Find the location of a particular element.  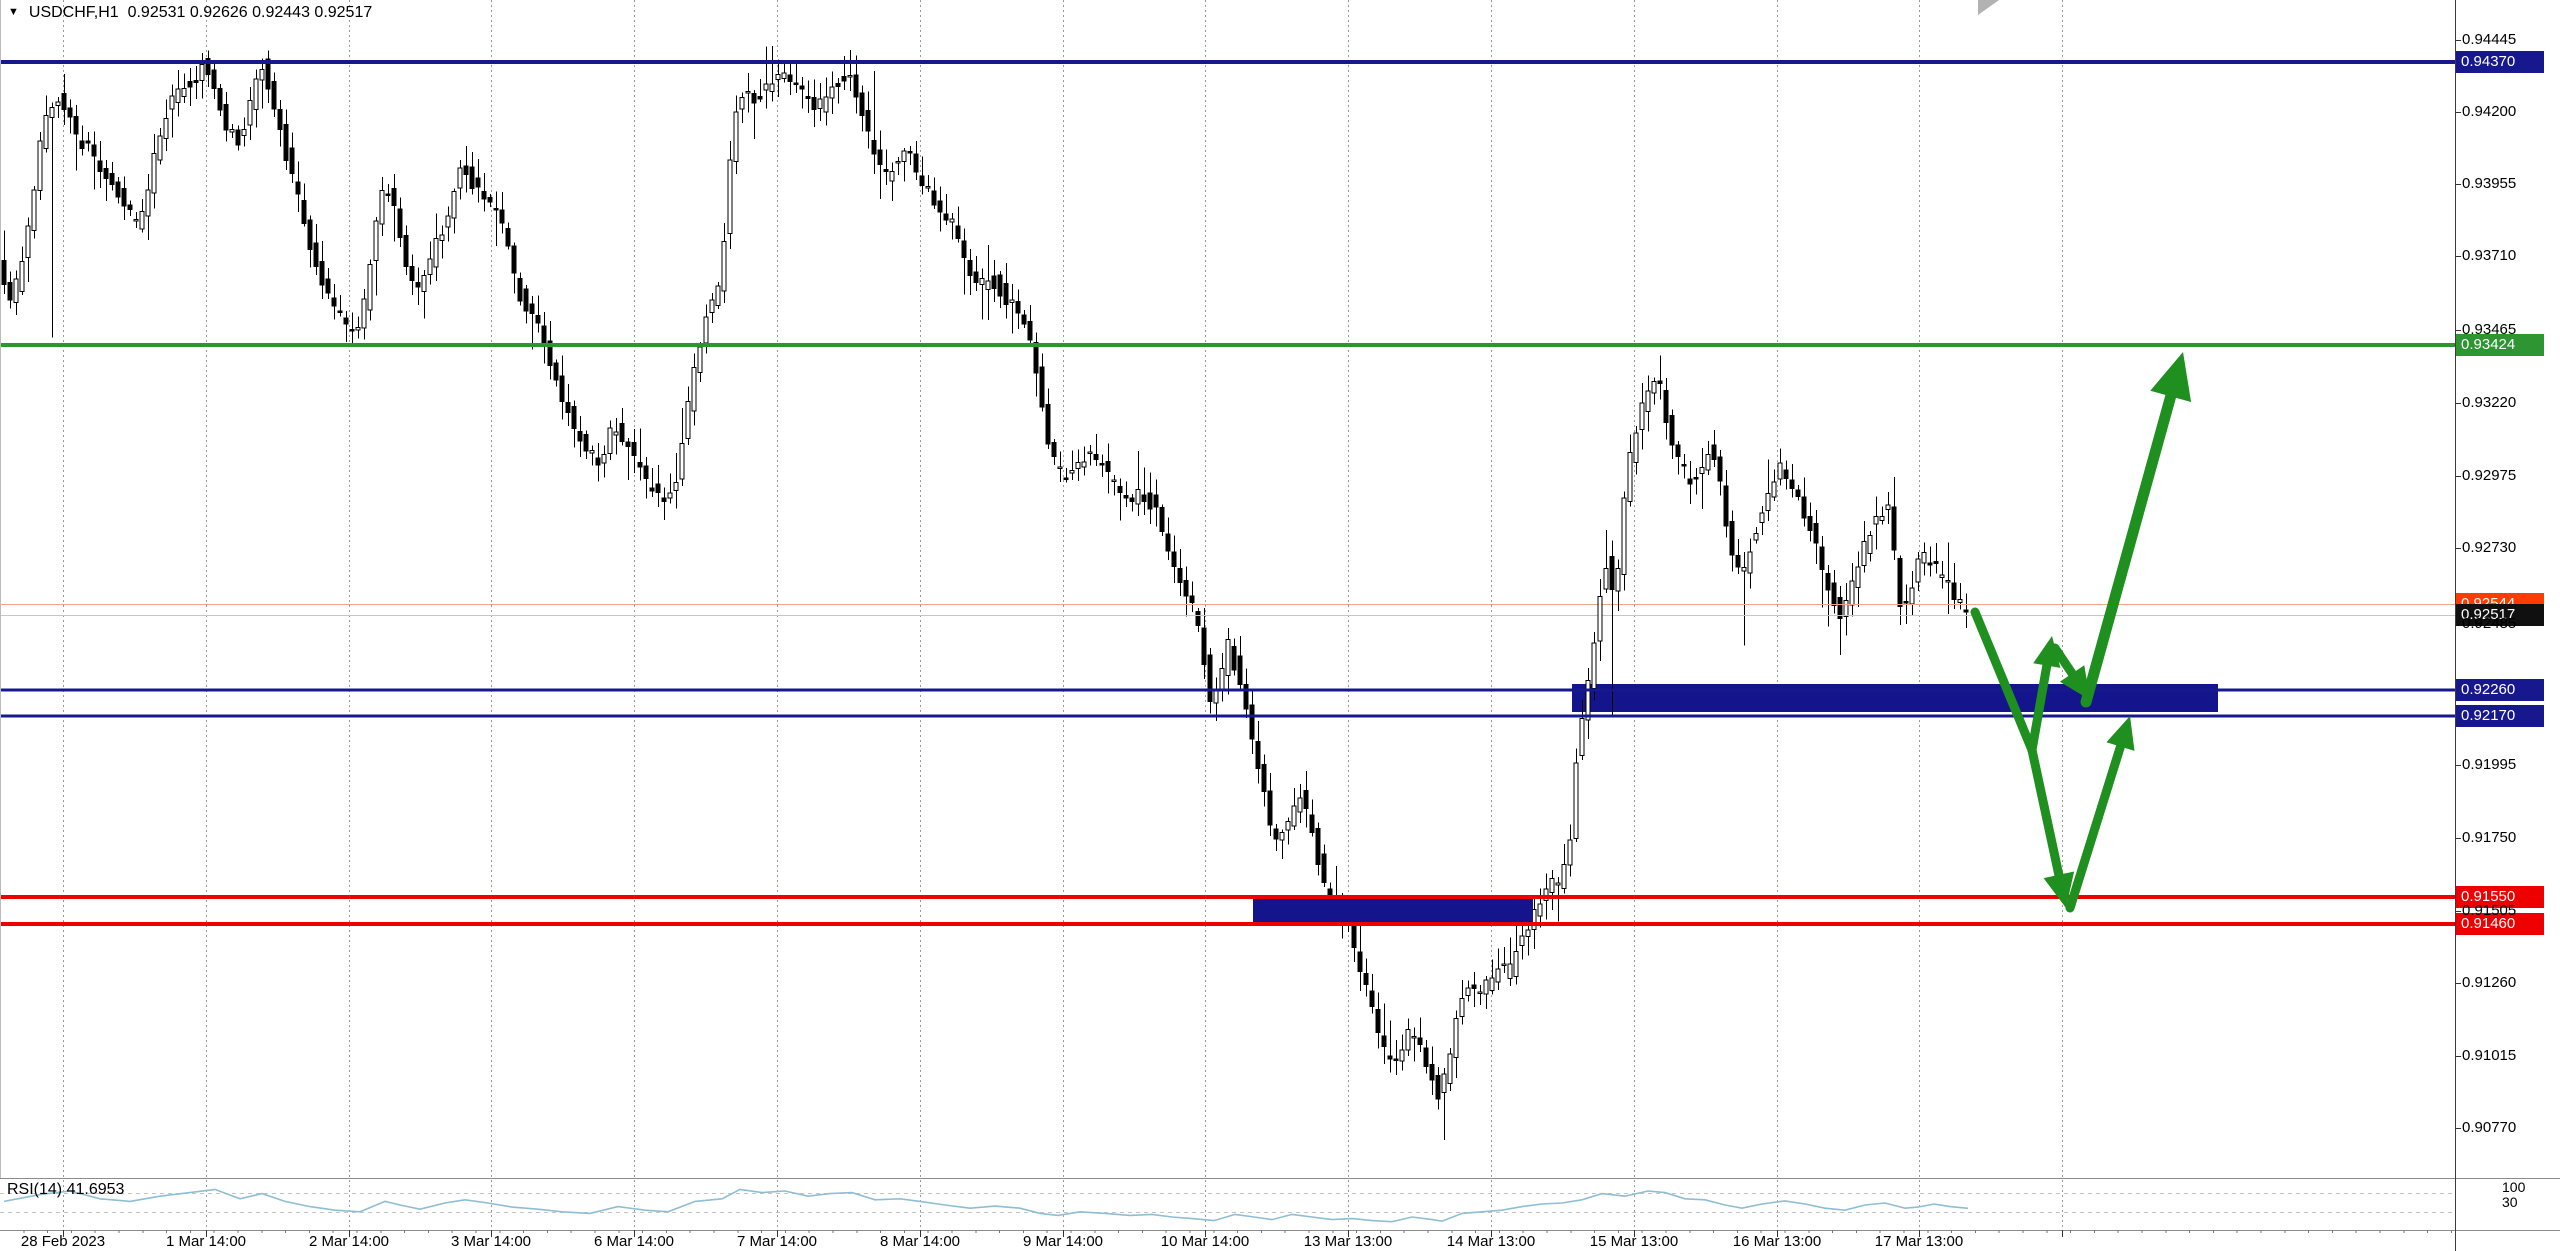

price-tick-0.91505: 0.91505 is located at coordinates (2489, 910).